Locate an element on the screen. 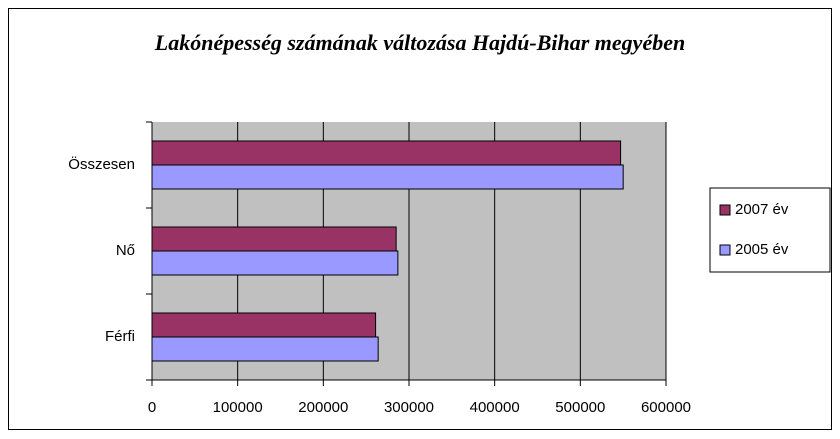  x-tick-label: 200000 is located at coordinates (323, 407).